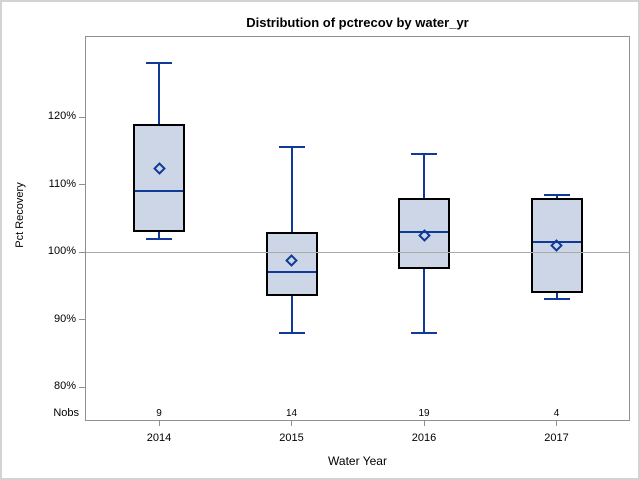 Image resolution: width=640 pixels, height=480 pixels. Describe the element at coordinates (357, 22) in the screenshot. I see `chart-title: Distribution of pctrecov by water_yr` at that location.